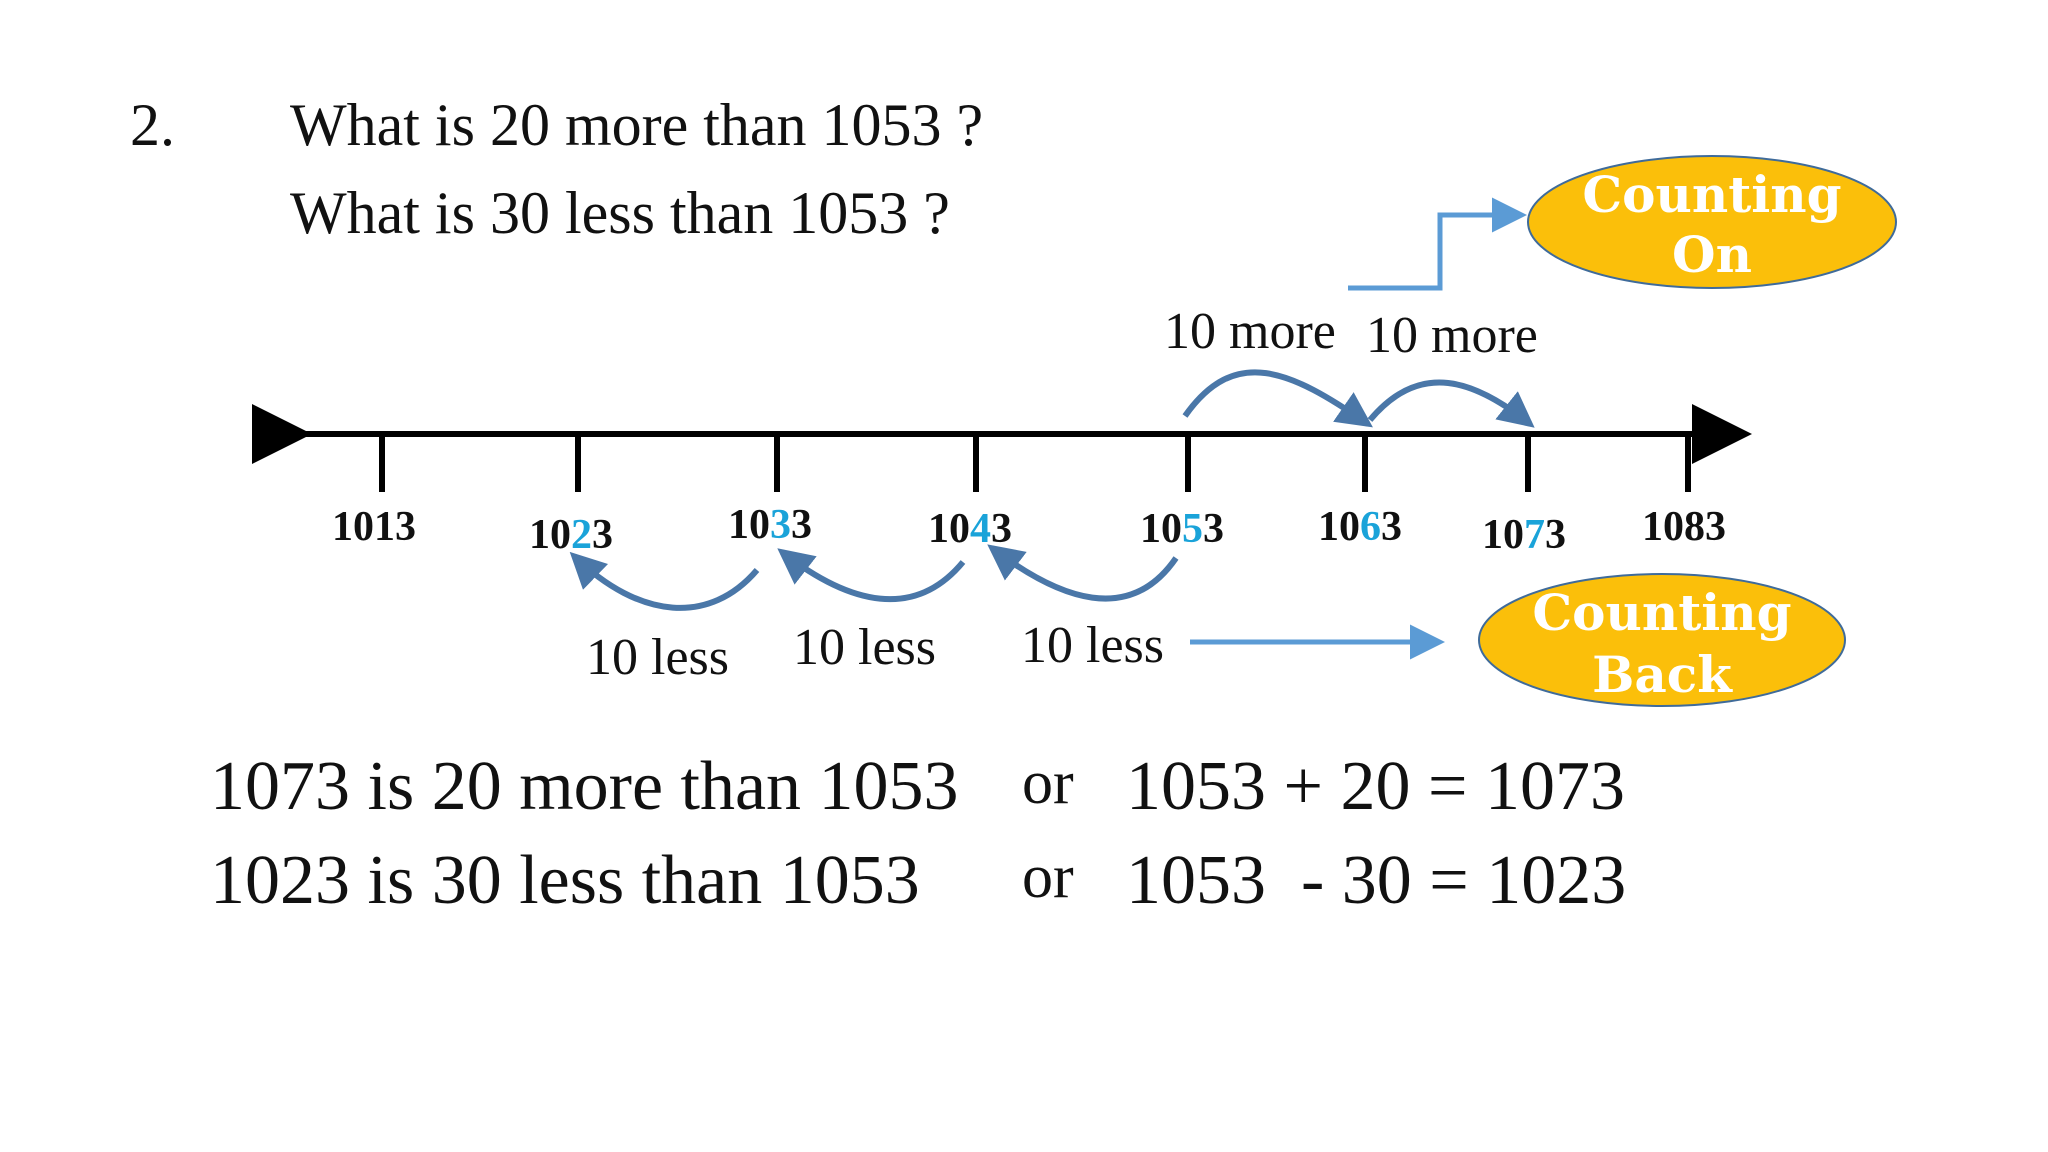 This screenshot has height=1152, width=2048. I want to click on tick-label-1023: 1023, so click(571, 535).